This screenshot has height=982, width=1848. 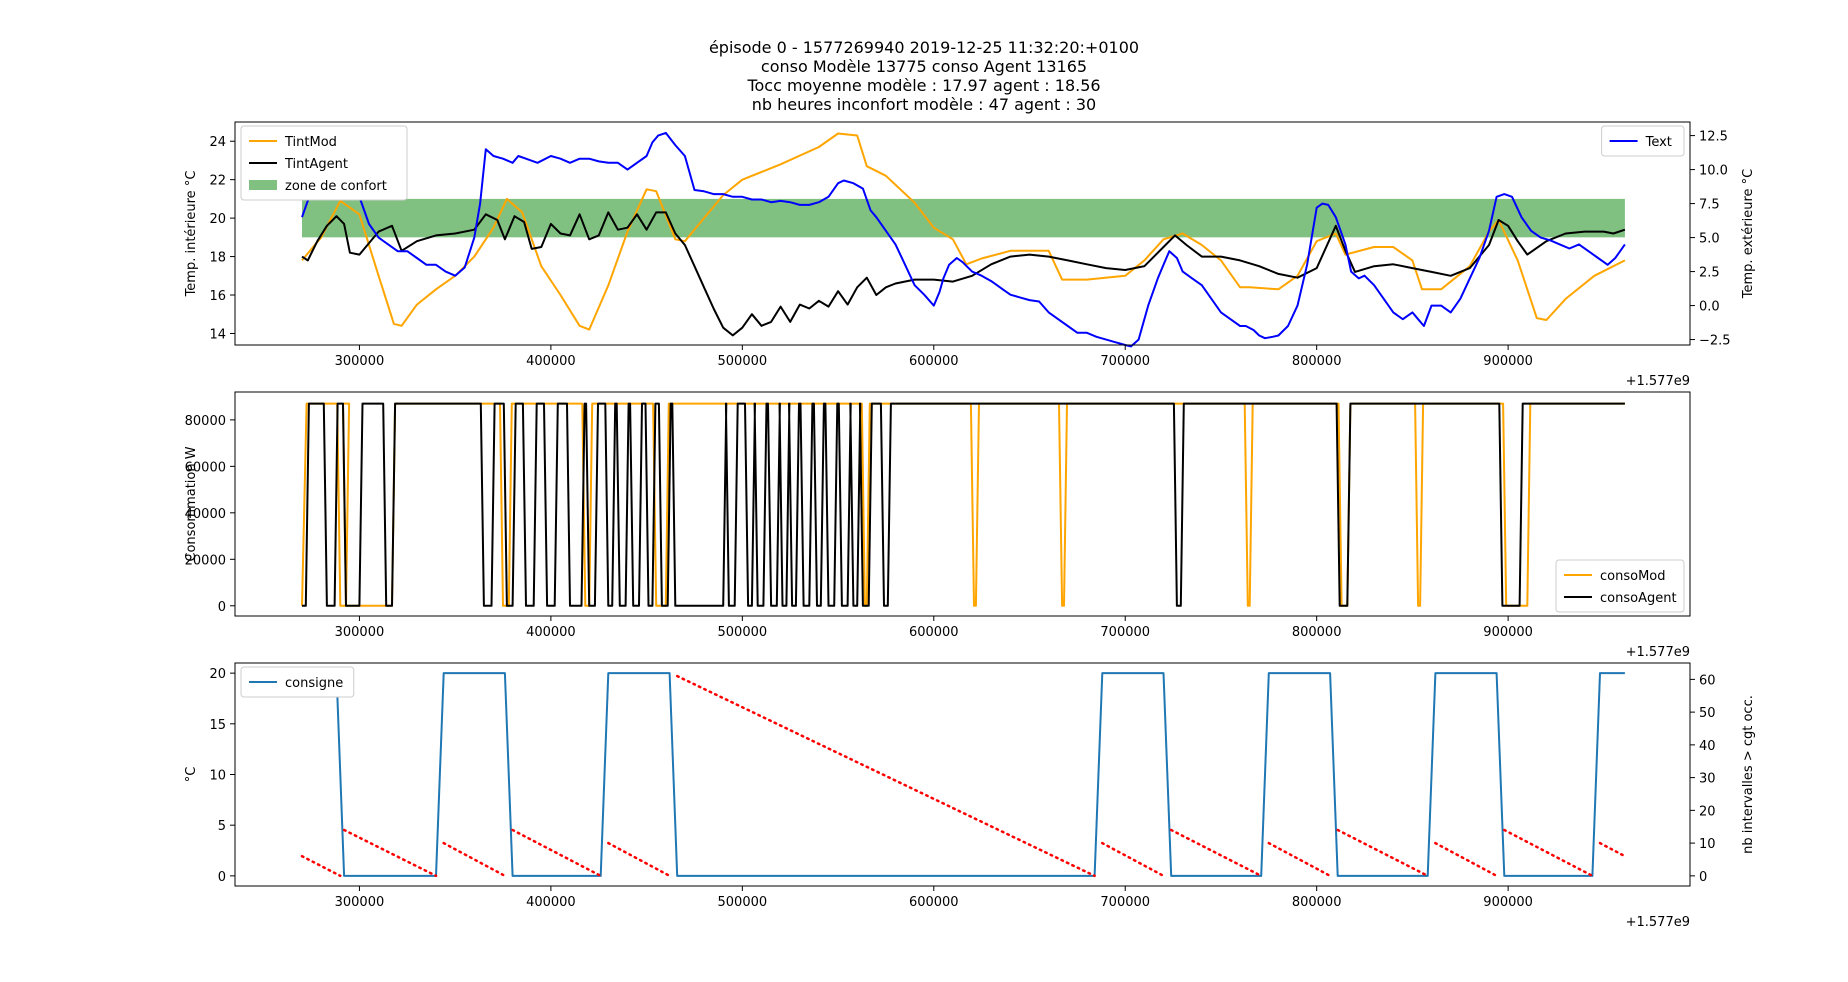 I want to click on y-tick-label: 60000, so click(x=205, y=467).